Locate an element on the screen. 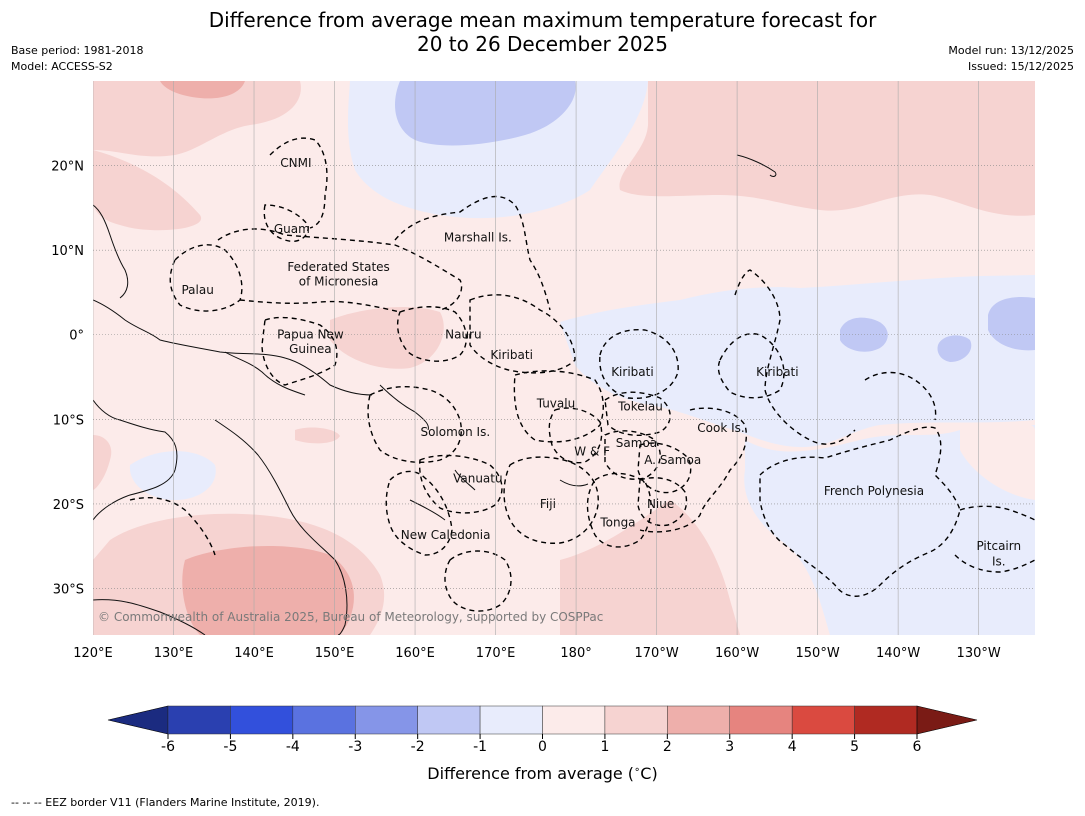  lat-tick-labels: 20°N 10°N 0° 10°S 20°S 30°S is located at coordinates (67, 379).